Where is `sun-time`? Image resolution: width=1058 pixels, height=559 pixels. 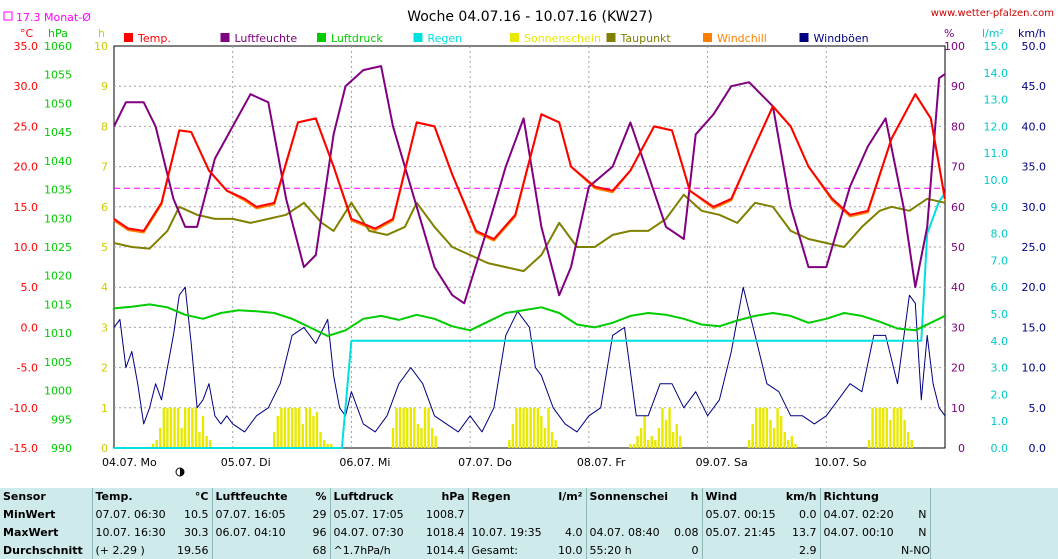
sun-time is located at coordinates (626, 514).